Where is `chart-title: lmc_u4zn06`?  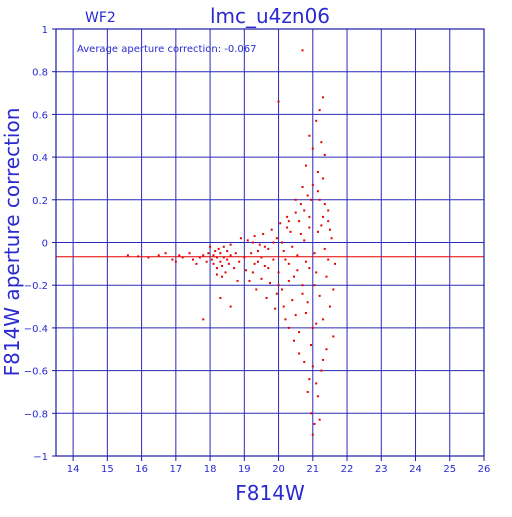 chart-title: lmc_u4zn06 is located at coordinates (270, 16).